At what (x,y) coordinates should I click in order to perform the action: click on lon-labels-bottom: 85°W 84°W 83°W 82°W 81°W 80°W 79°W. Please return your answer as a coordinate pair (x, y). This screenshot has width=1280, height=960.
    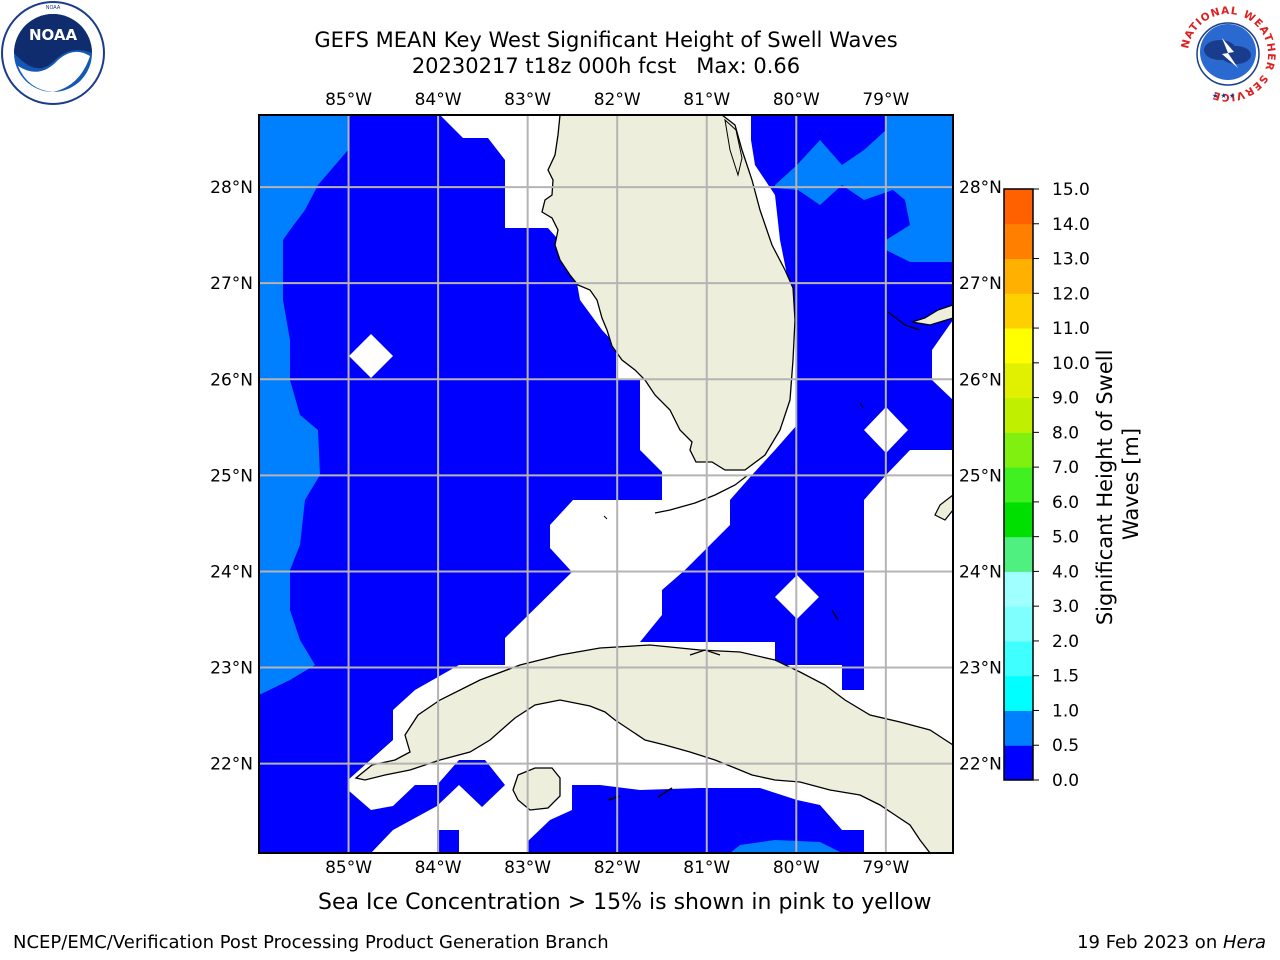
    Looking at the image, I should click on (617, 868).